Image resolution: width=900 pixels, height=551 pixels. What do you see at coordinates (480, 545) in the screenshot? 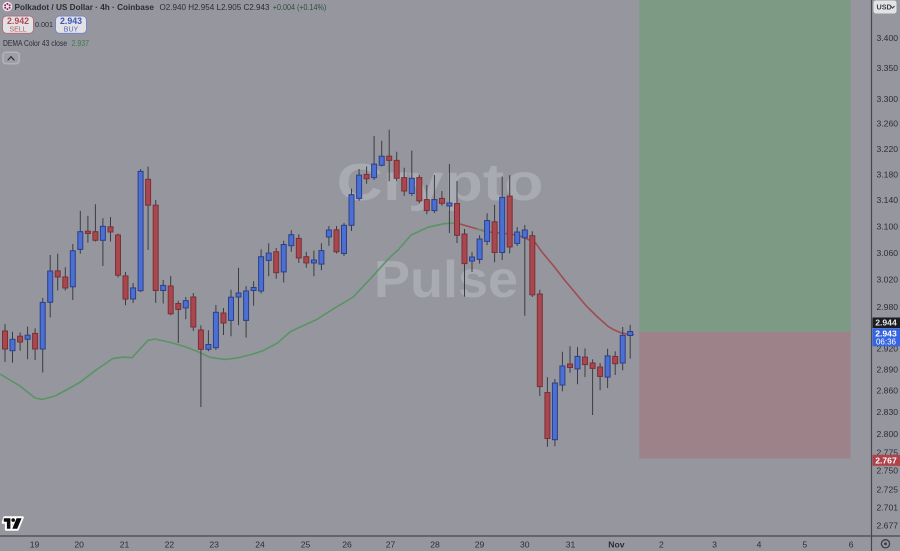
I see `svg-text: 29` at bounding box center [480, 545].